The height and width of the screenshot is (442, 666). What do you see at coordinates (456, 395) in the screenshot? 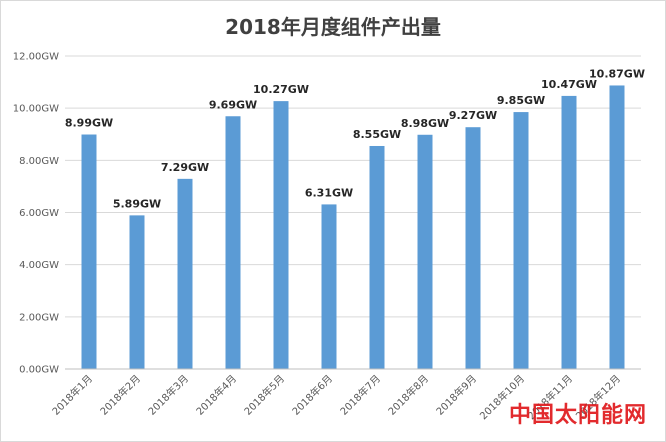
I see `x-tick-label: 2018年9月` at bounding box center [456, 395].